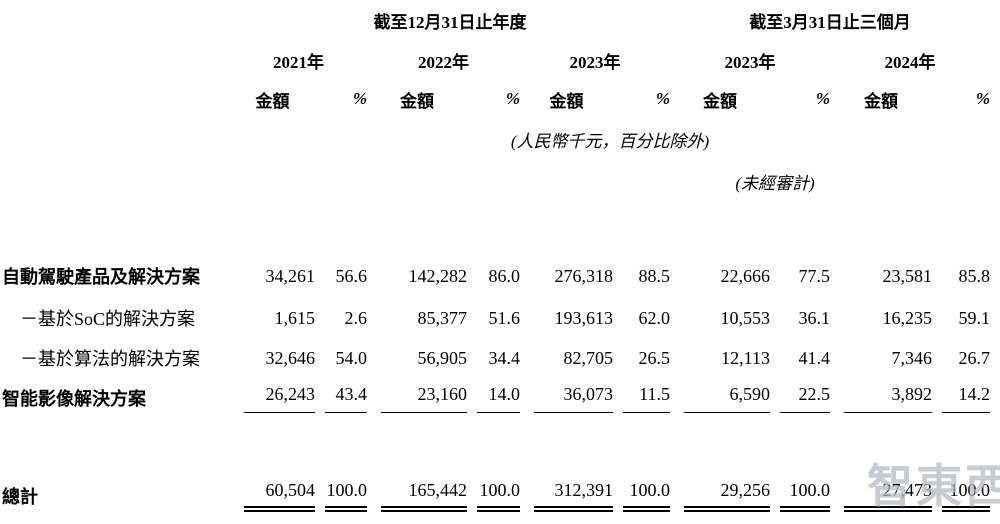  I want to click on cell: 312,391, so click(566, 496).